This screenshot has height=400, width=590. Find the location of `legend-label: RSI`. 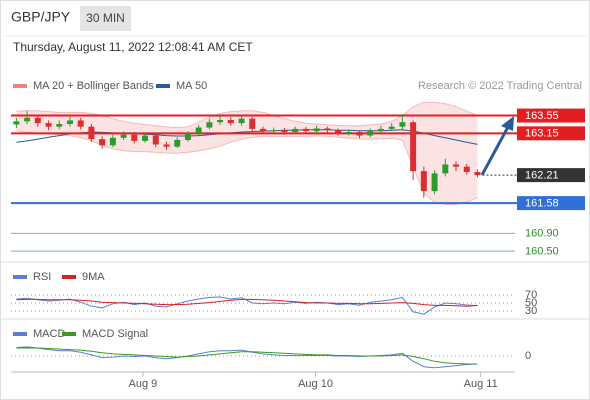

legend-label: RSI is located at coordinates (42, 277).